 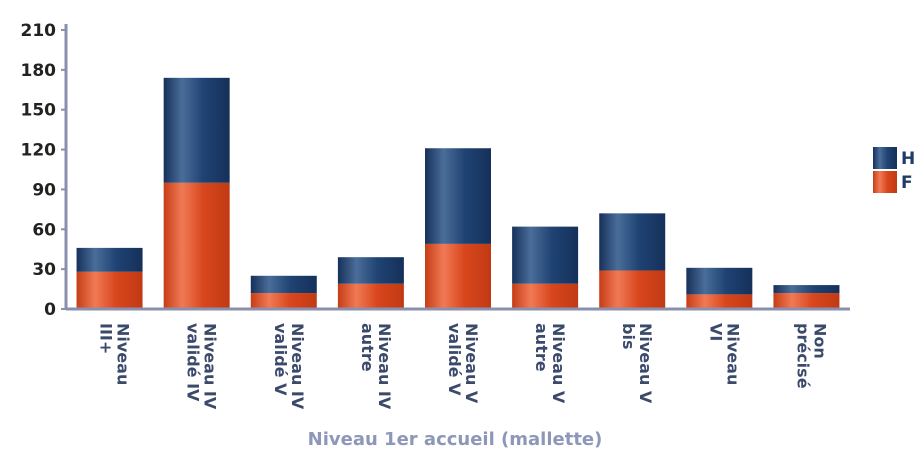 What do you see at coordinates (44, 230) in the screenshot?
I see `y-tick-label: 60` at bounding box center [44, 230].